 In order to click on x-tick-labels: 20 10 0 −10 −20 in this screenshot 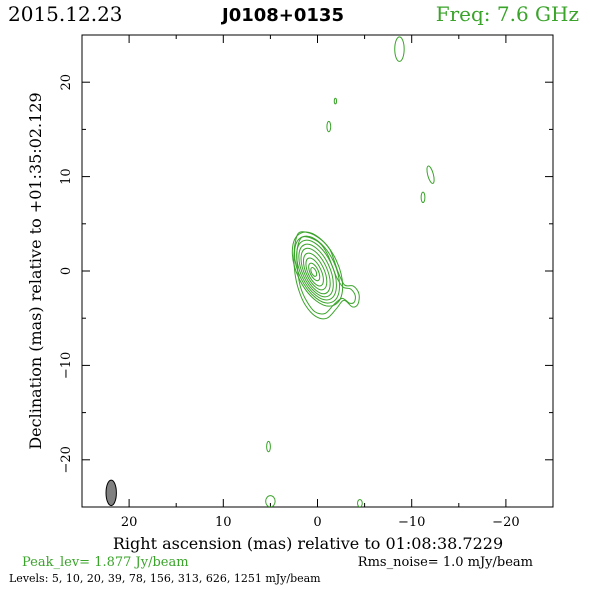, I will do `click(320, 522)`.